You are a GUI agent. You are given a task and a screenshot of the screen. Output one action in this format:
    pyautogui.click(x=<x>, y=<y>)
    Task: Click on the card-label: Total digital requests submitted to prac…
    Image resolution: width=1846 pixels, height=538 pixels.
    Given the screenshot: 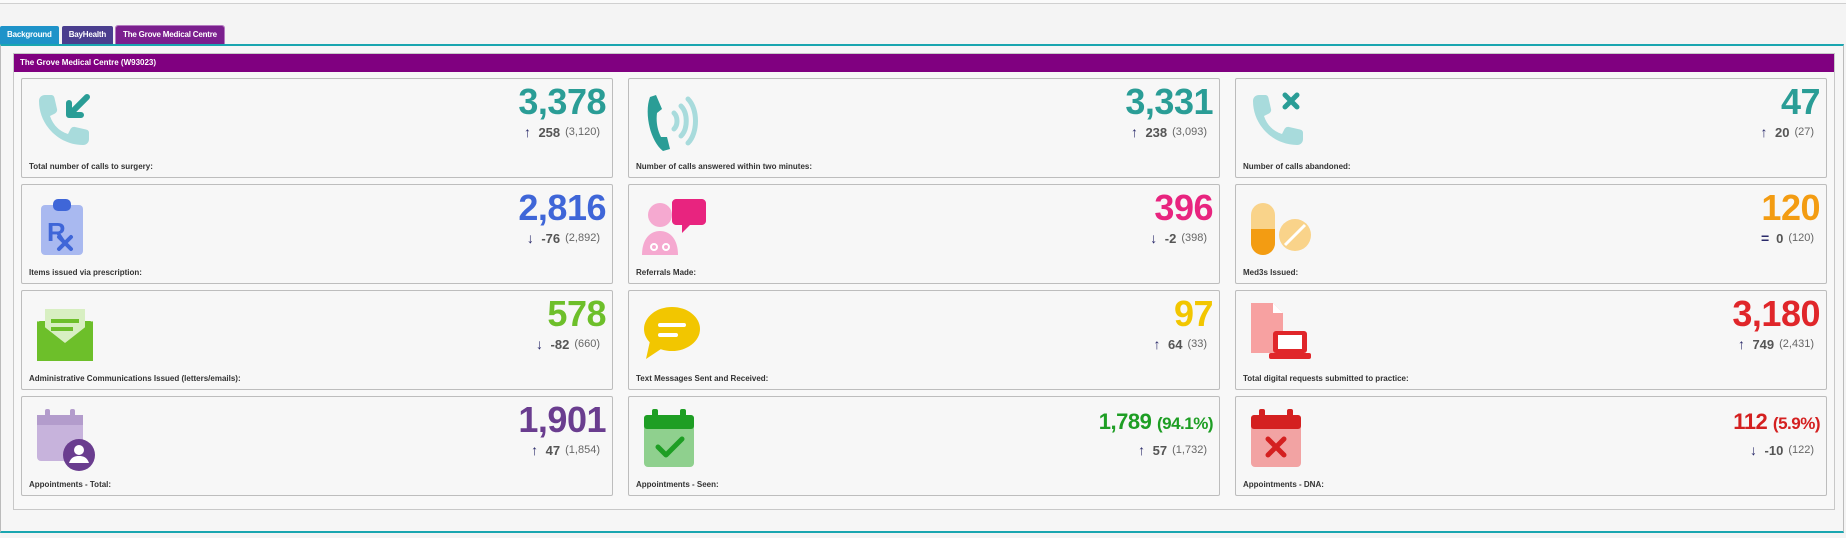 What is the action you would take?
    pyautogui.click(x=1326, y=378)
    